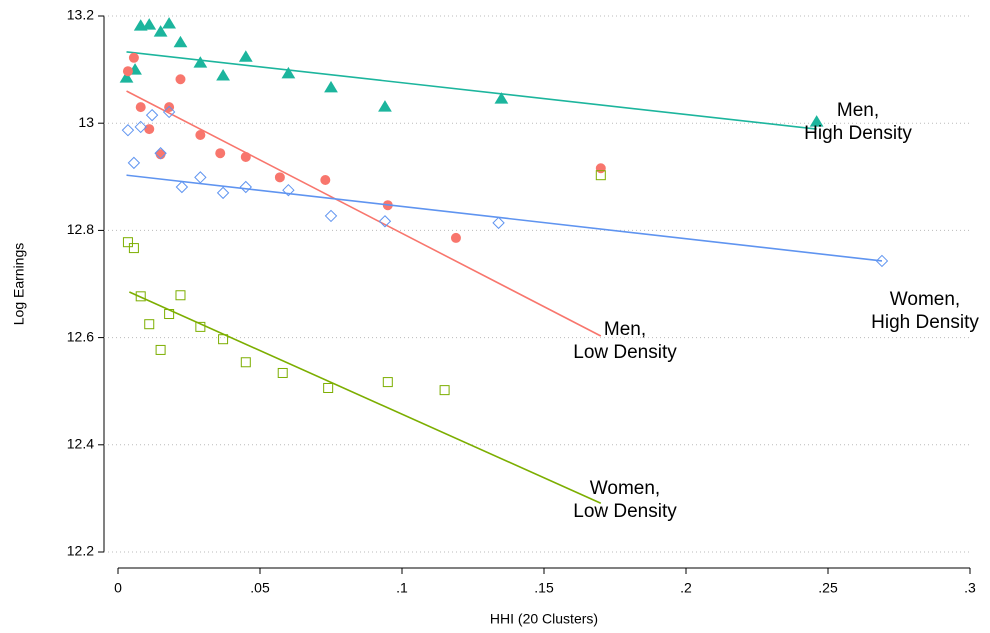 The image size is (990, 633). Describe the element at coordinates (260, 588) in the screenshot. I see `x-tick-label: .05` at that location.